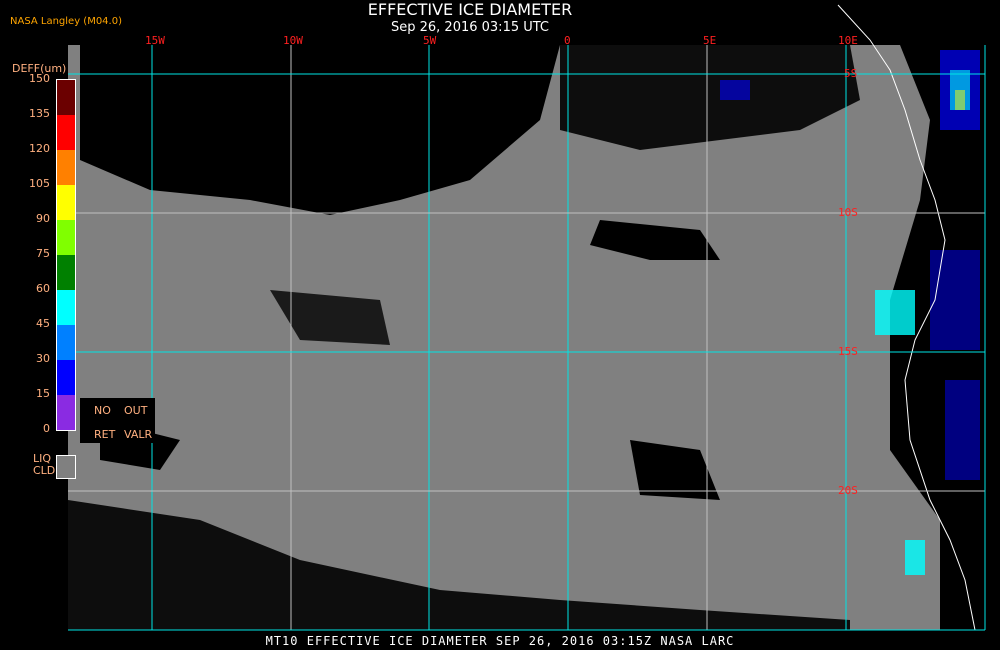 Image resolution: width=1000 pixels, height=650 pixels. Describe the element at coordinates (470, 27) in the screenshot. I see `chart-subtitle: Sep 26, 2016 03:15 UTC` at that location.